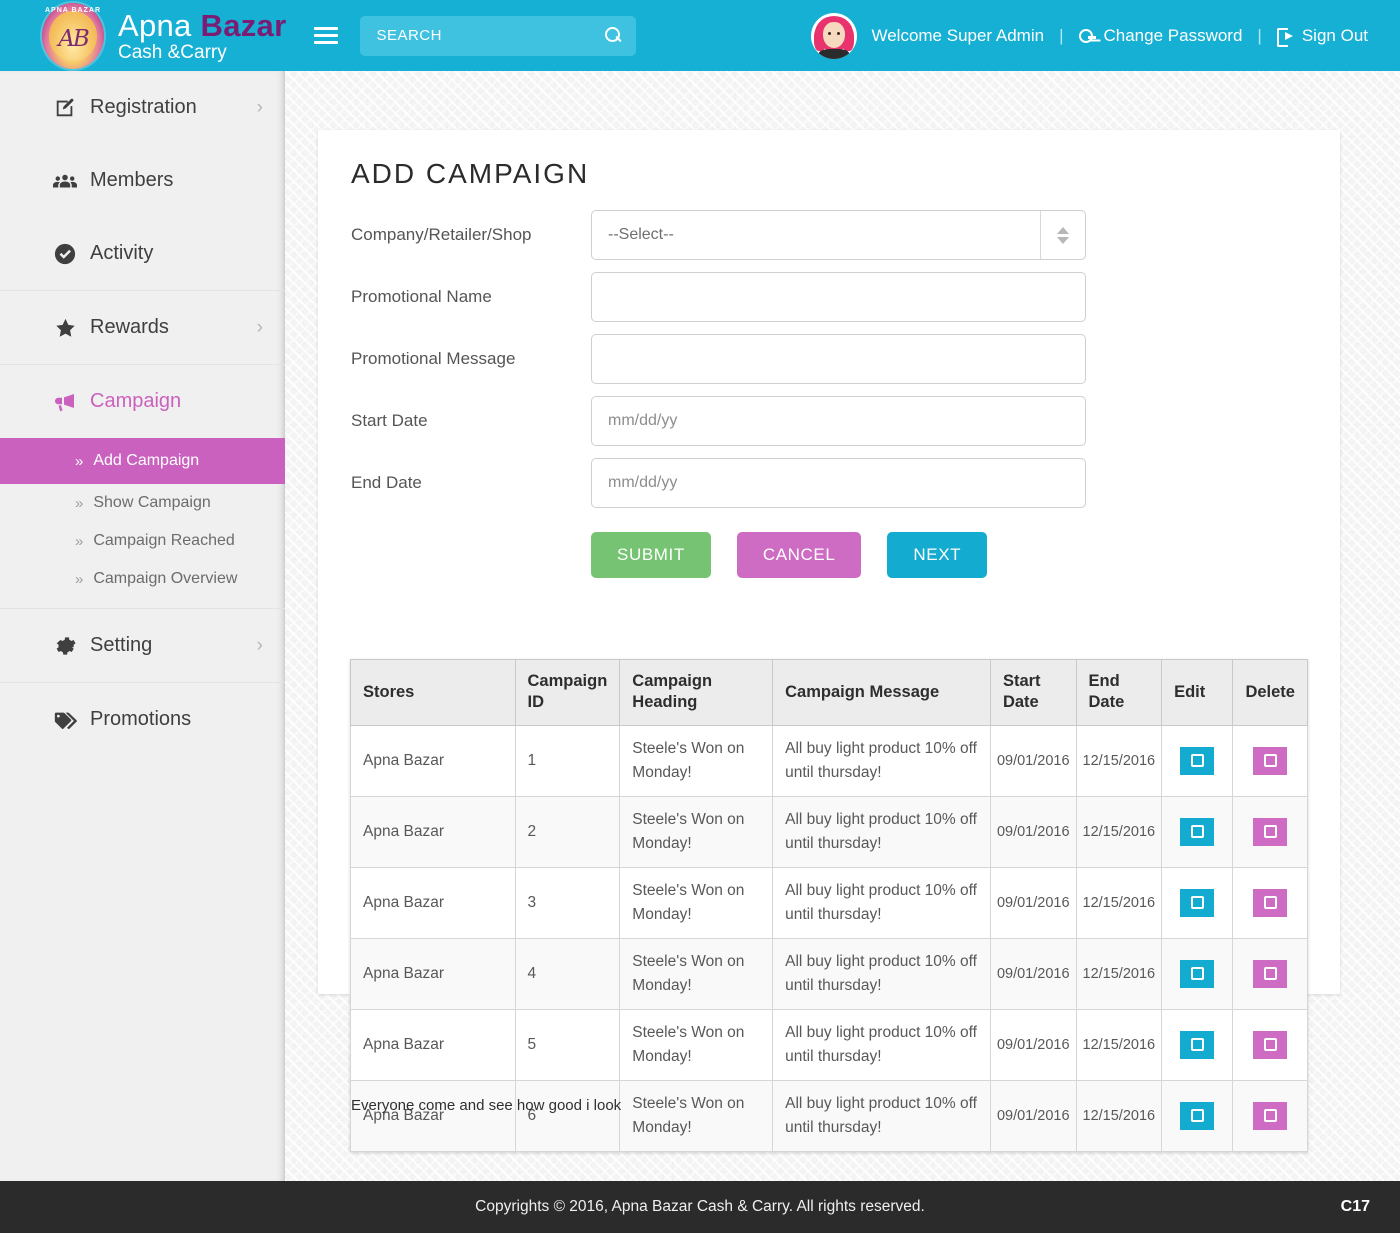 The image size is (1400, 1233). I want to click on hamburger-bar, so click(326, 28).